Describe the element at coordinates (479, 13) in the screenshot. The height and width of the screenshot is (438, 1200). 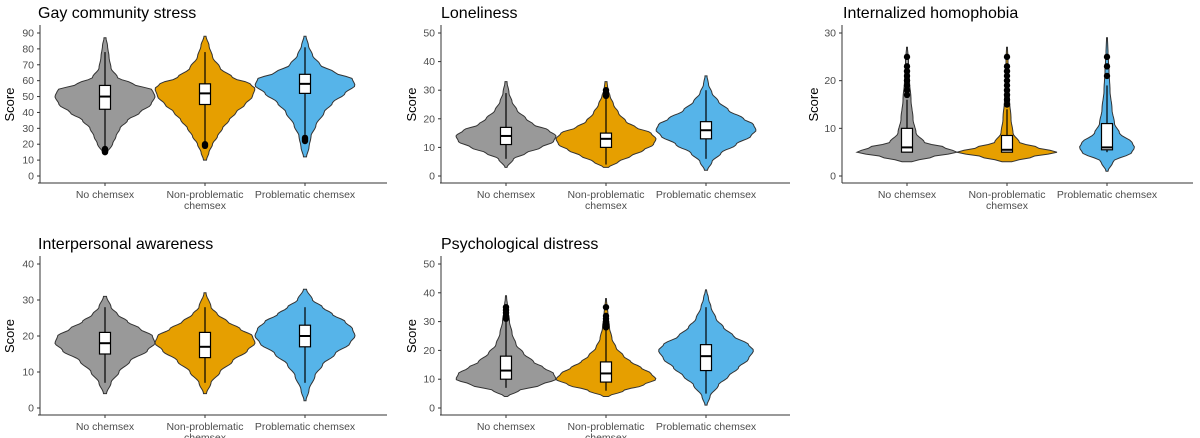
I see `panel-title: Loneliness` at that location.